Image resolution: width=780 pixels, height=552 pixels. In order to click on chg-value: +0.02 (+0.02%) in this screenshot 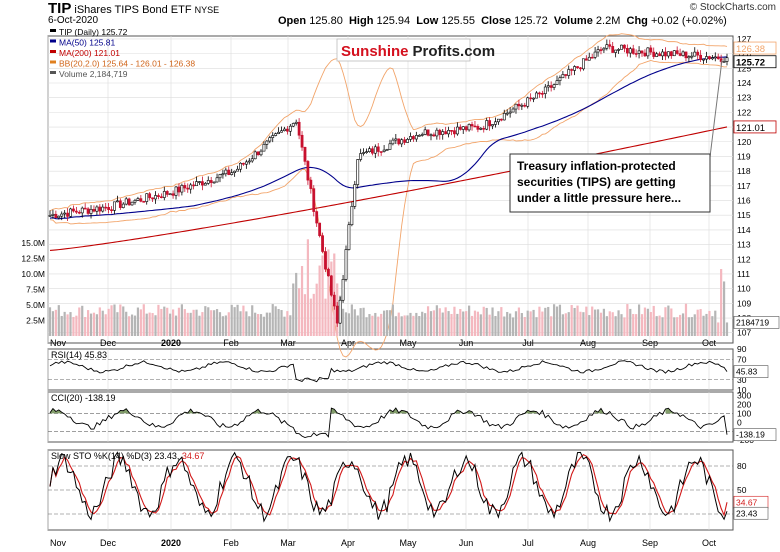, I will do `click(688, 21)`.